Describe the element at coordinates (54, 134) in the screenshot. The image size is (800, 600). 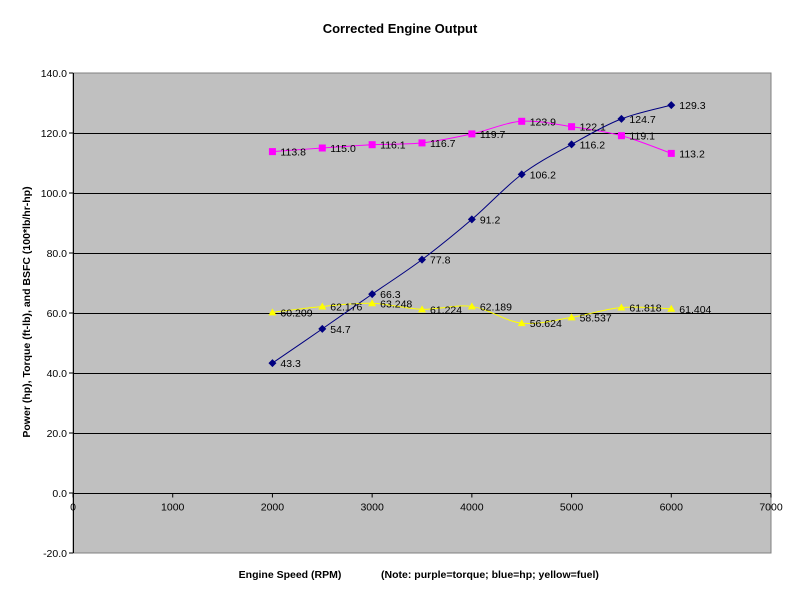
I see `y-tick-label: 120.0` at that location.